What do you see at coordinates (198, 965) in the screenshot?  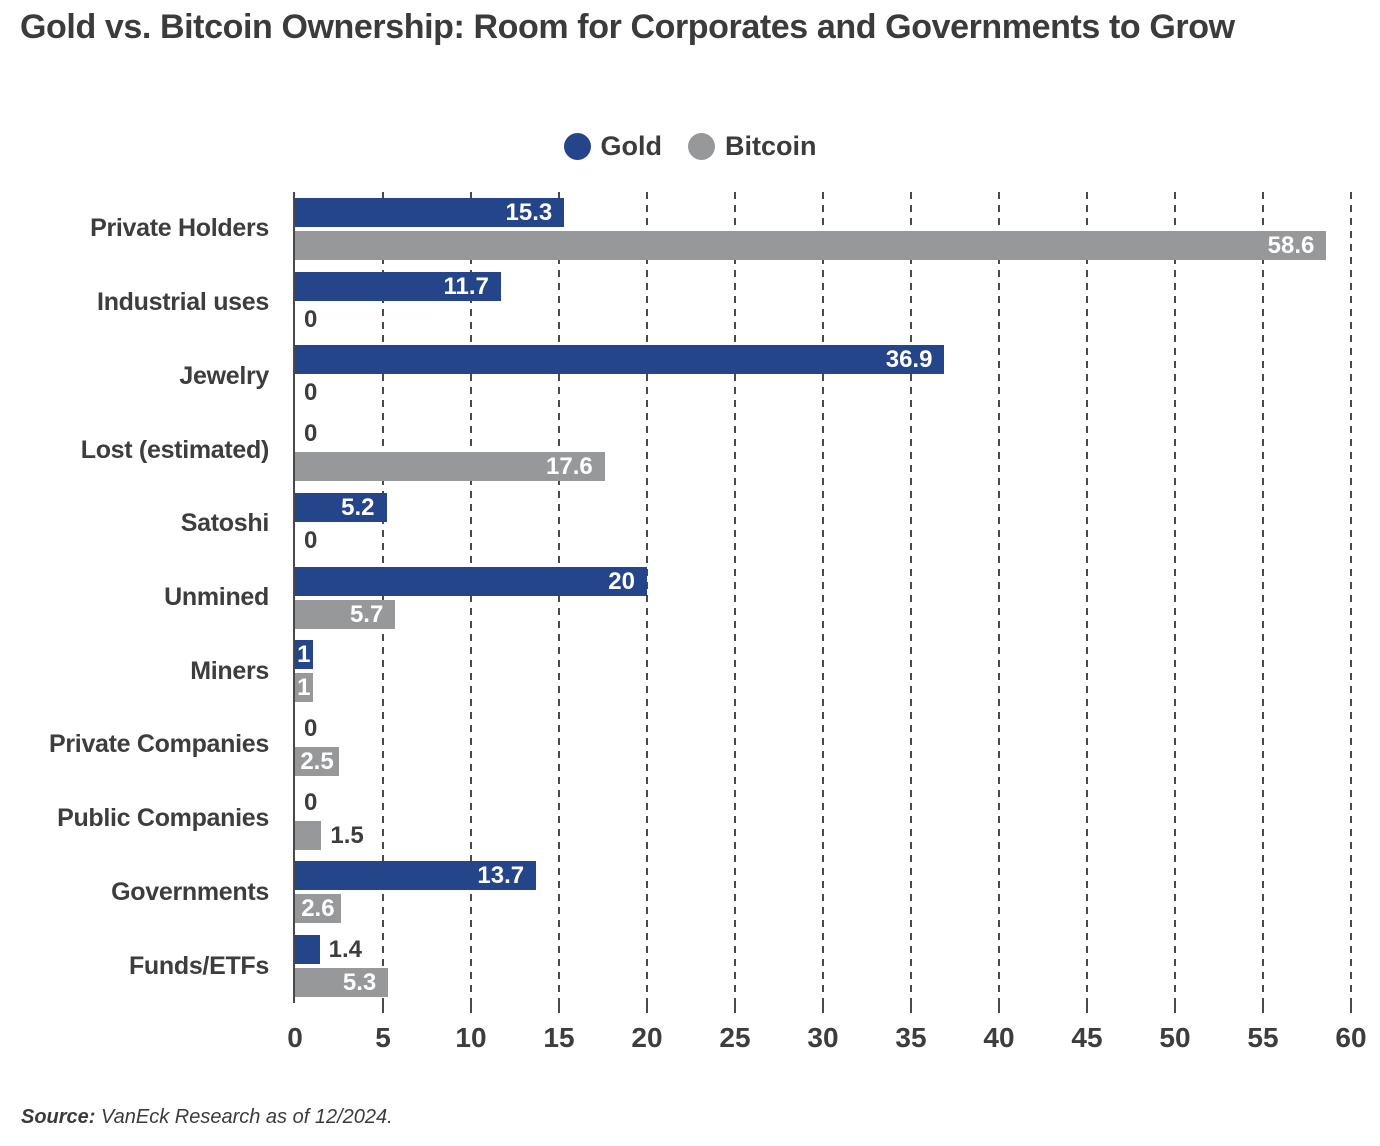 I see `category-label: Funds/ETFs` at bounding box center [198, 965].